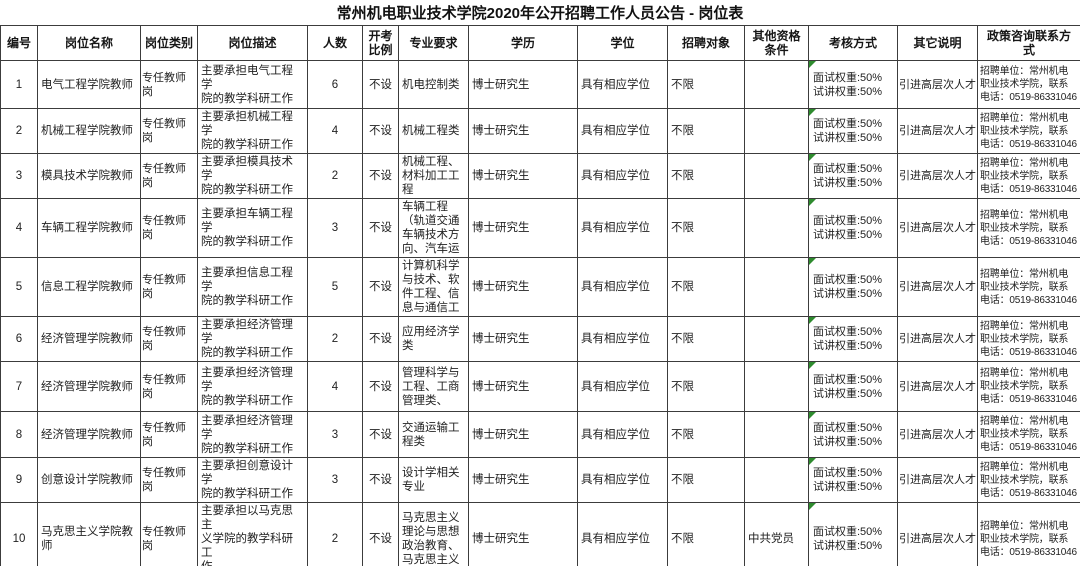  Describe the element at coordinates (335, 480) in the screenshot. I see `cell-count: 3` at that location.